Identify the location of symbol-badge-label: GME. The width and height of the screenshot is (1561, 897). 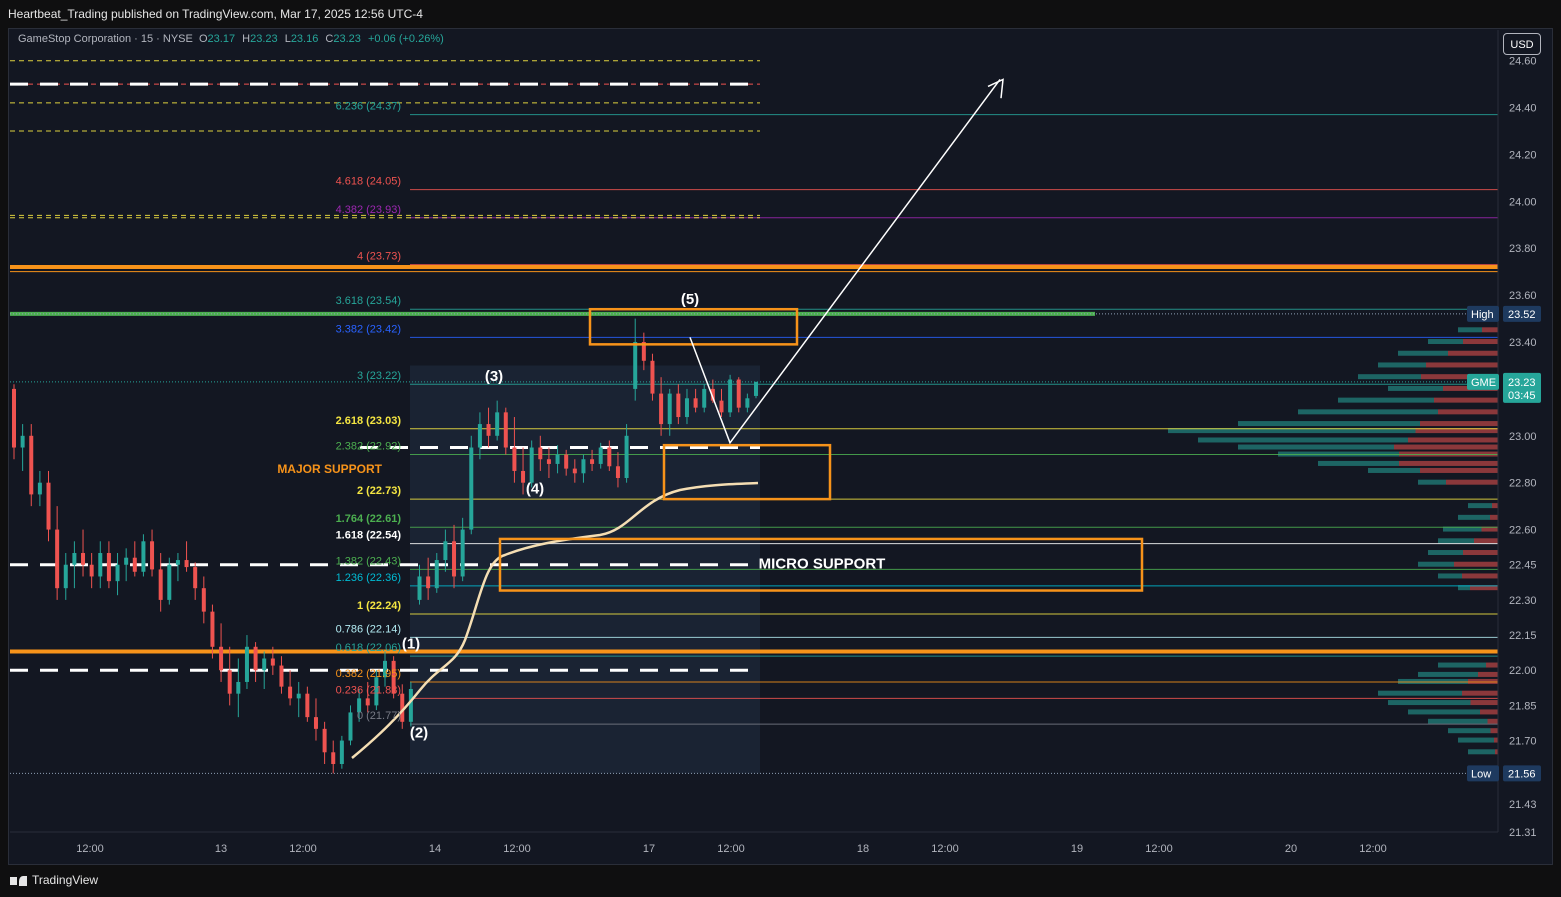
(1483, 383).